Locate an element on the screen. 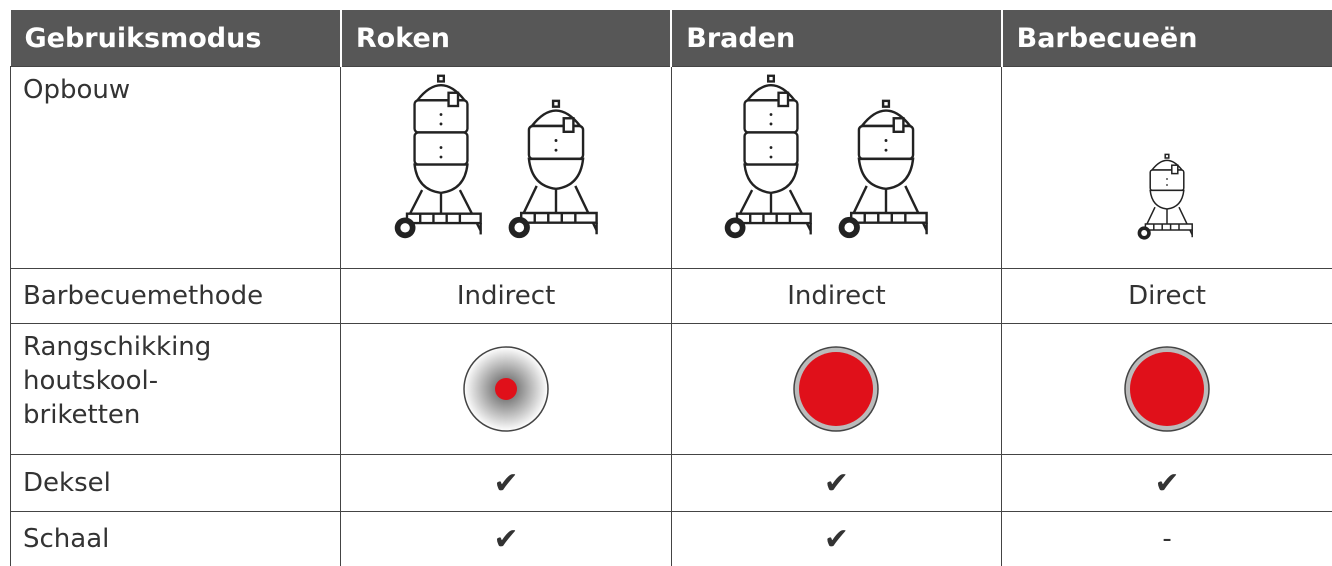 This screenshot has height=566, width=1332. row-label: Schaal is located at coordinates (176, 539).